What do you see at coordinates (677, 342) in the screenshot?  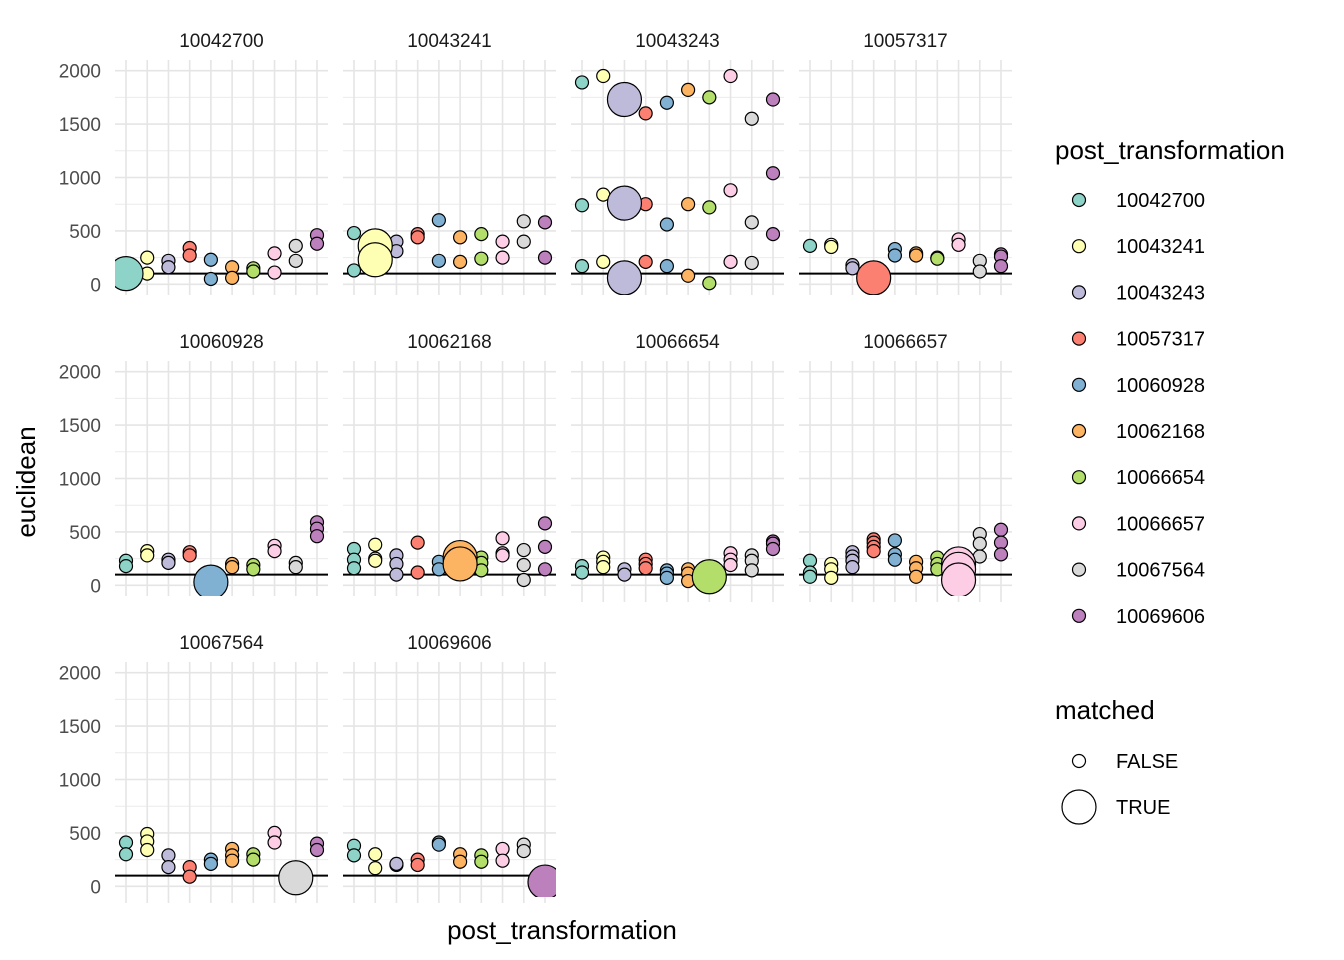 I see `panel-title: 10066654` at bounding box center [677, 342].